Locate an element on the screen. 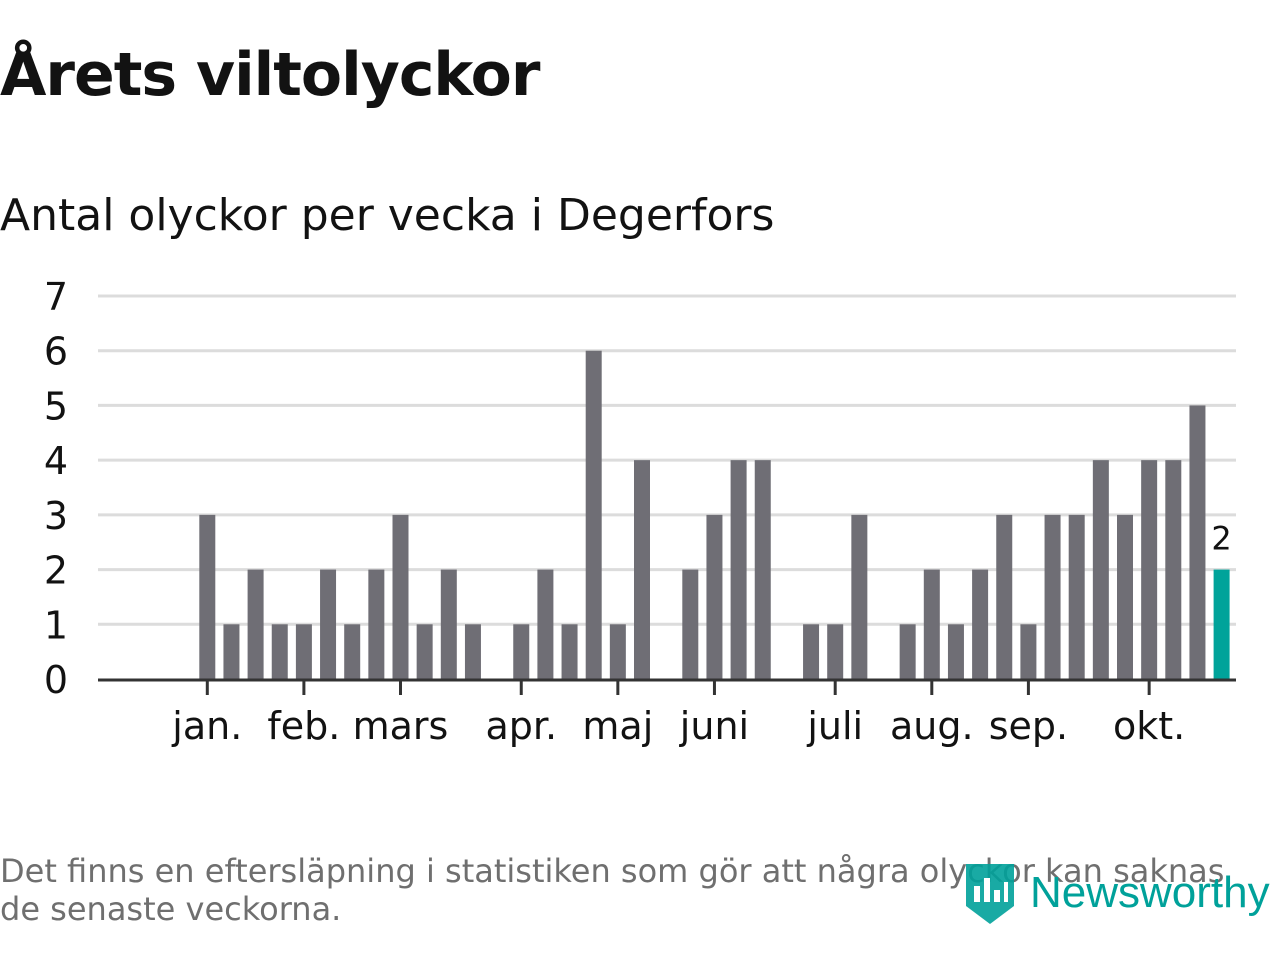 The height and width of the screenshot is (960, 1280). data-label-last: 2 is located at coordinates (1221, 539).